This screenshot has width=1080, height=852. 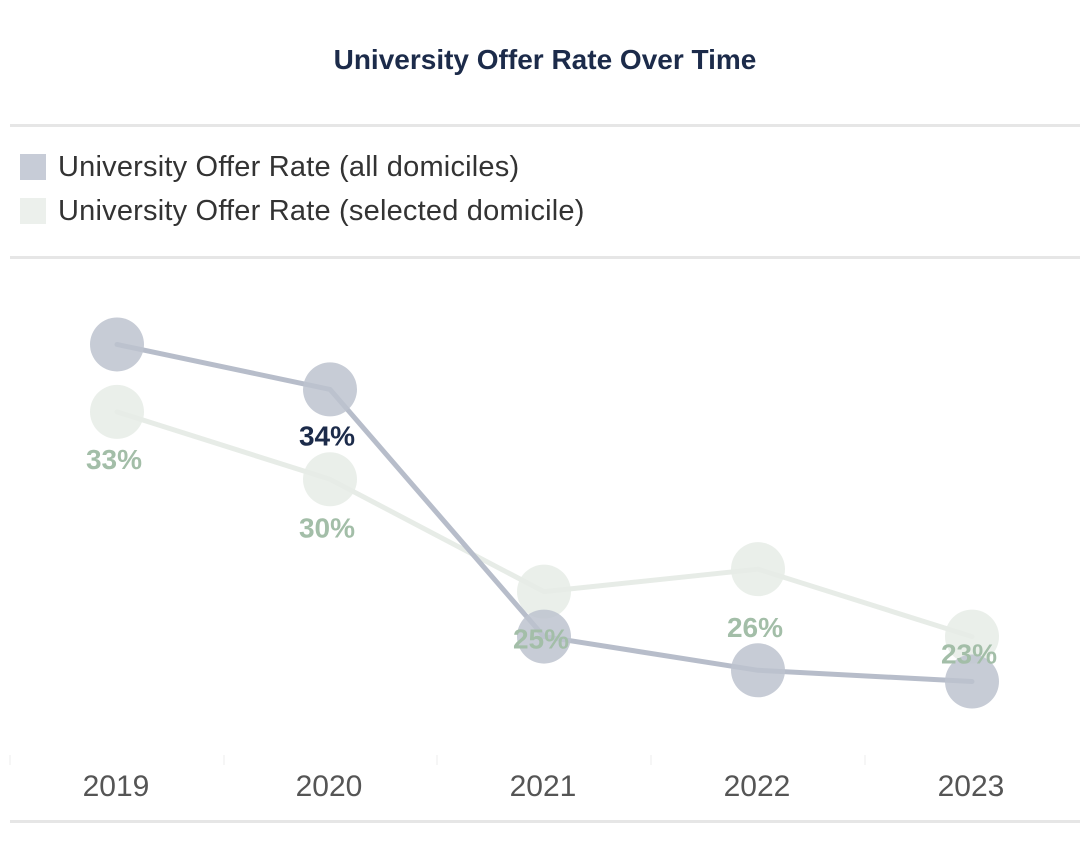 What do you see at coordinates (545, 257) in the screenshot?
I see `legend-divider` at bounding box center [545, 257].